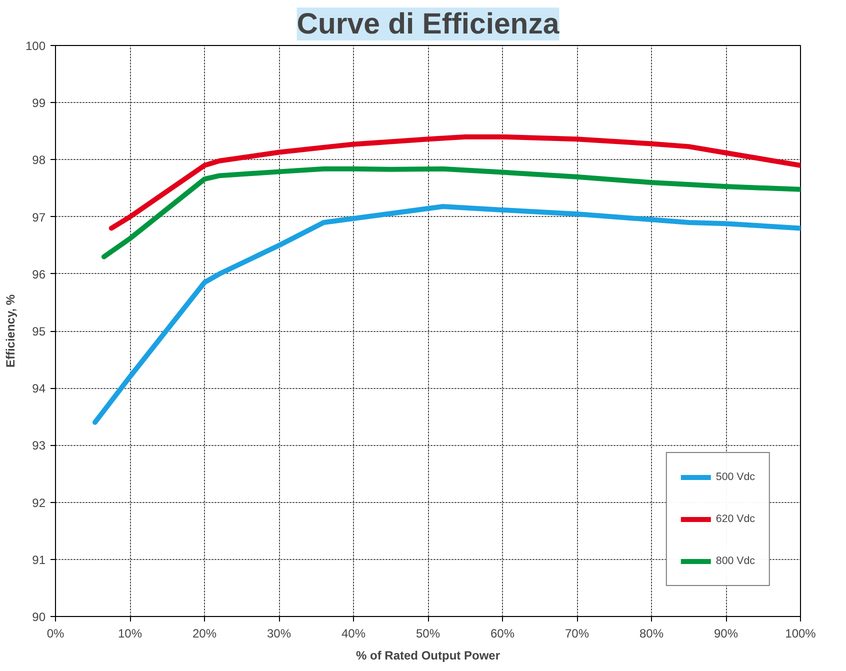 The height and width of the screenshot is (671, 846). I want to click on y-tick-label: 91, so click(39, 559).